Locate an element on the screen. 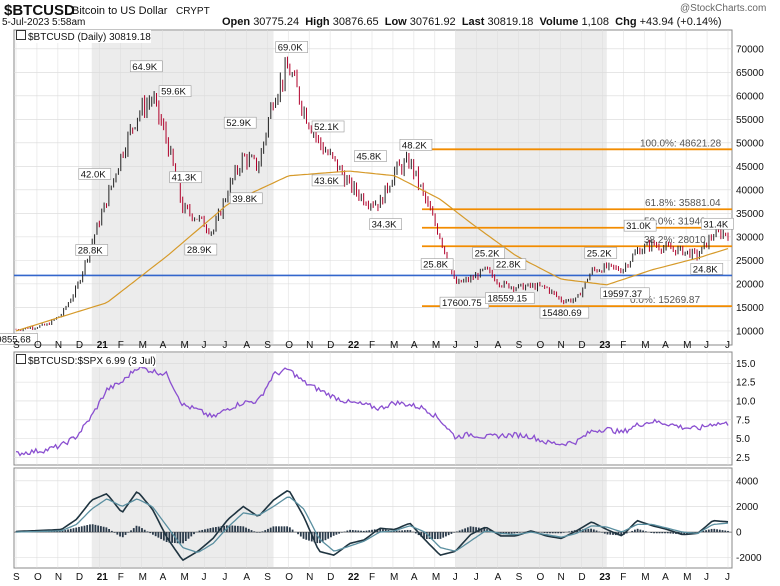 This screenshot has height=586, width=780. y-tick-label: 65000 is located at coordinates (750, 73).